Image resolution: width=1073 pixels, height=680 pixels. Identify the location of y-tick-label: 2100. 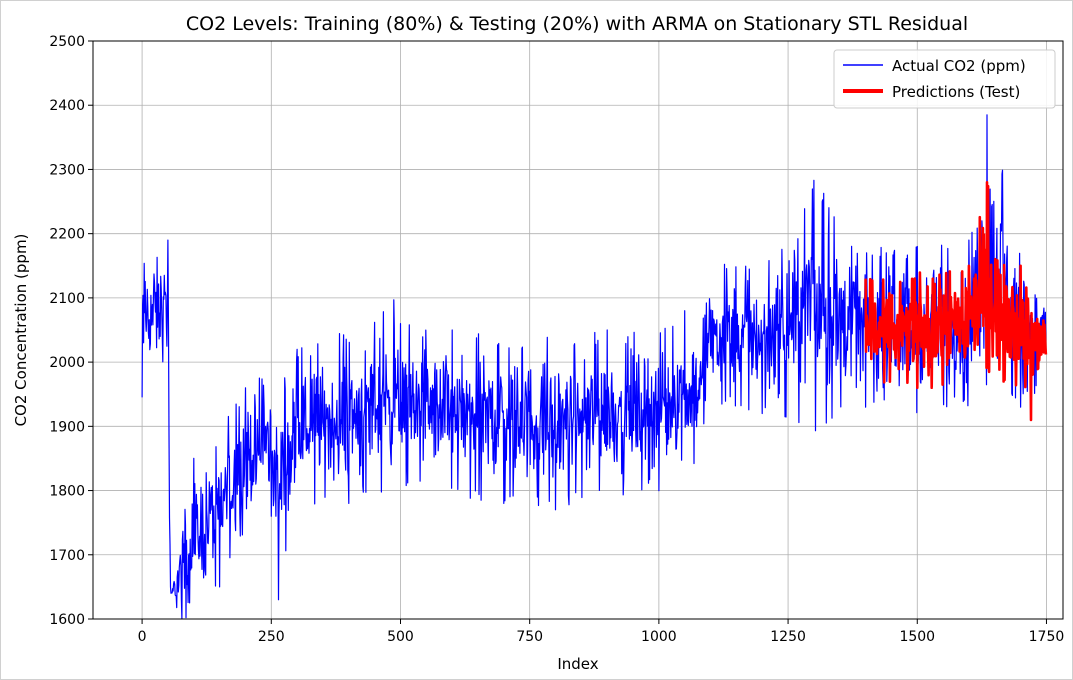
(67, 299).